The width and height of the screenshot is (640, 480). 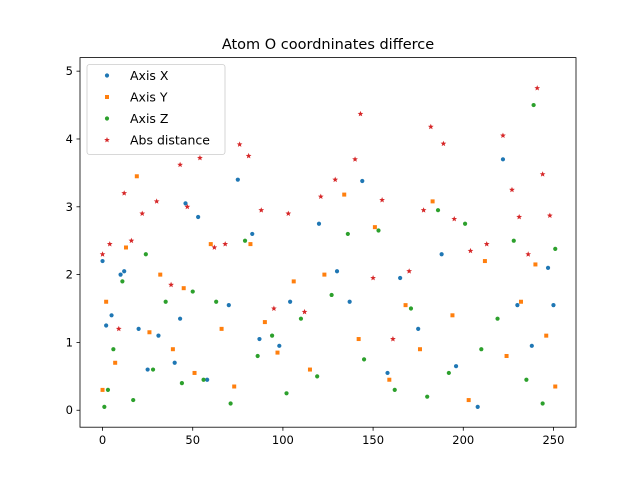 I want to click on legend-box, so click(x=156, y=109).